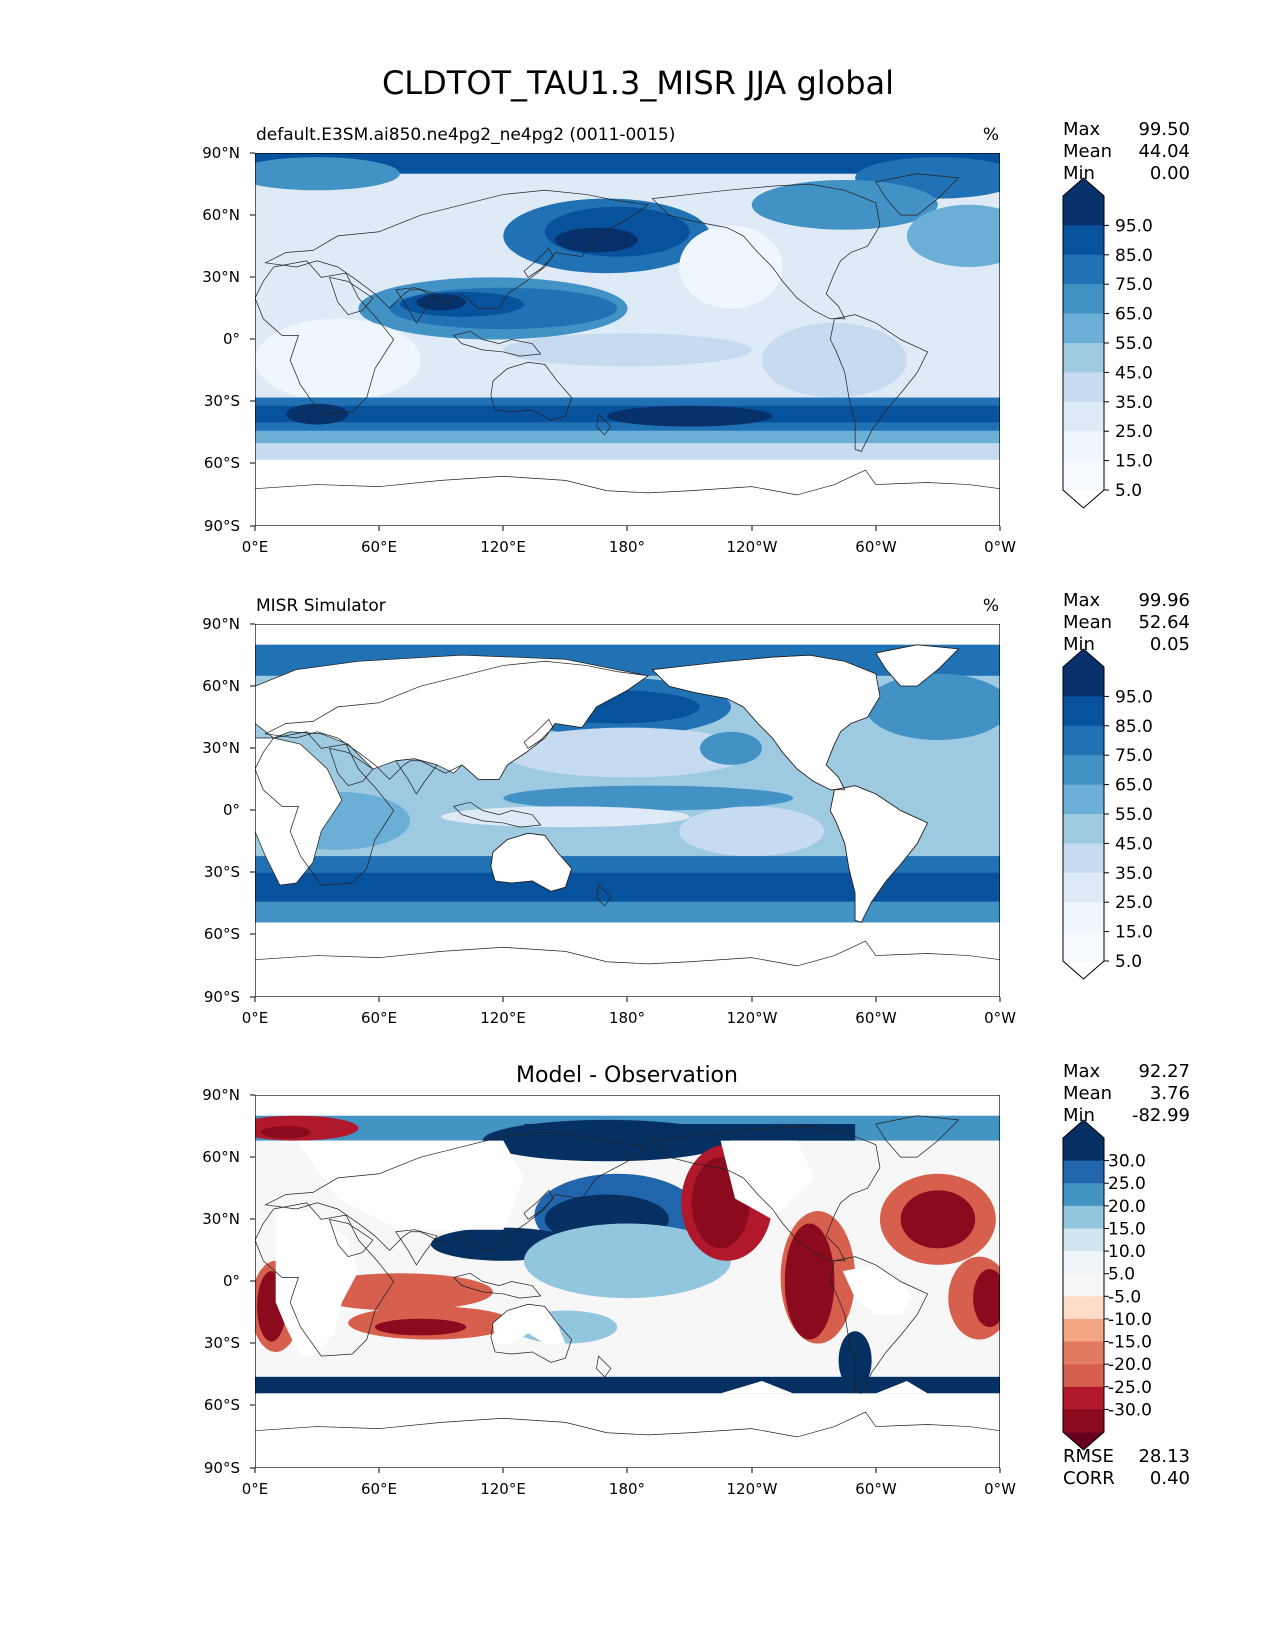  Describe the element at coordinates (1089, 1478) in the screenshot. I see `corr-label: CORR` at that location.